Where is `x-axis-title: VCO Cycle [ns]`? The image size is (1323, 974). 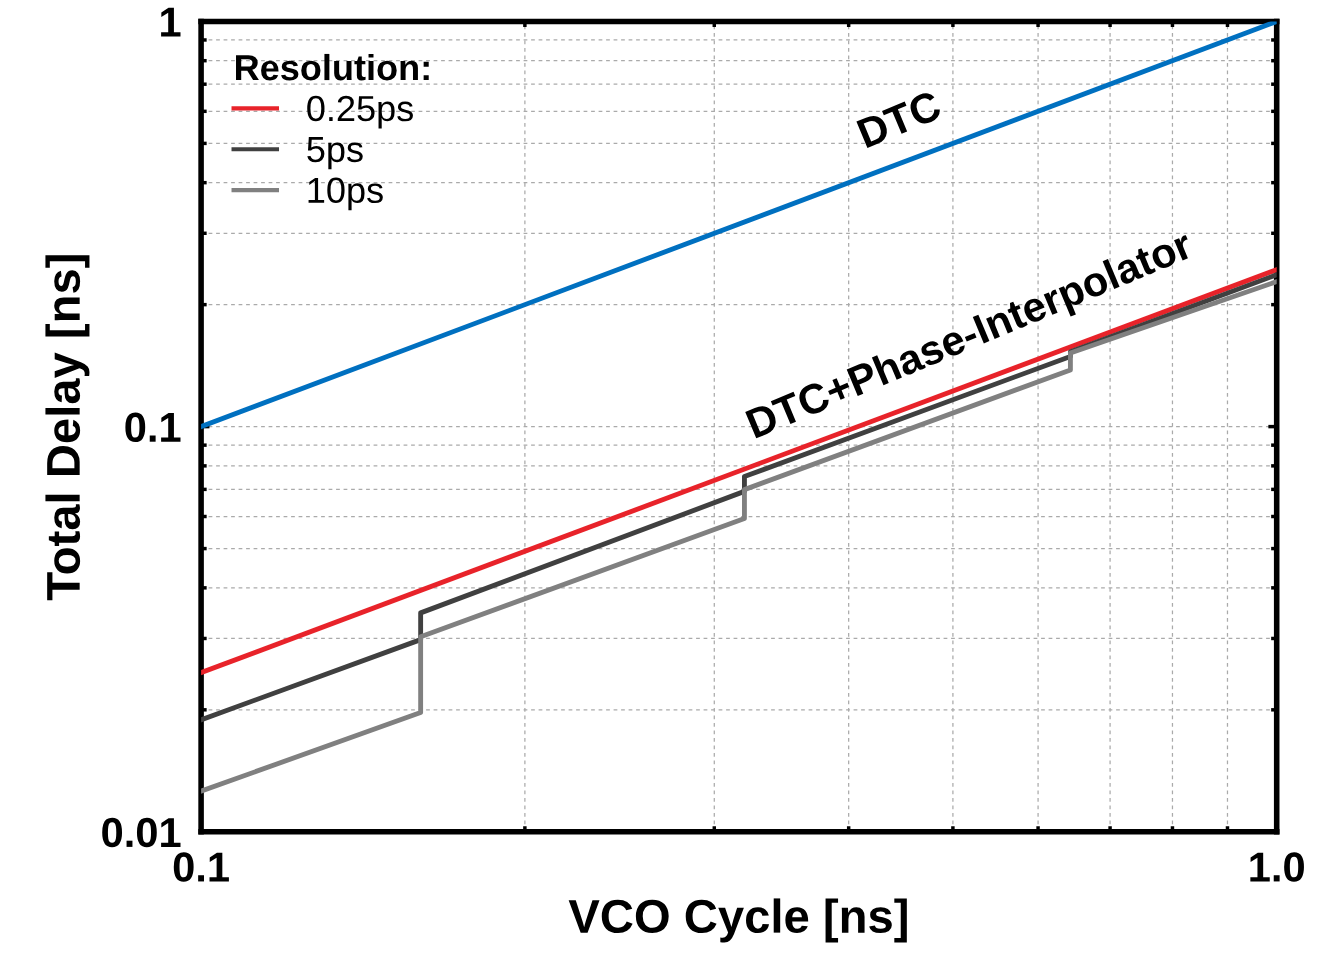
x-axis-title: VCO Cycle [ns] is located at coordinates (737, 920).